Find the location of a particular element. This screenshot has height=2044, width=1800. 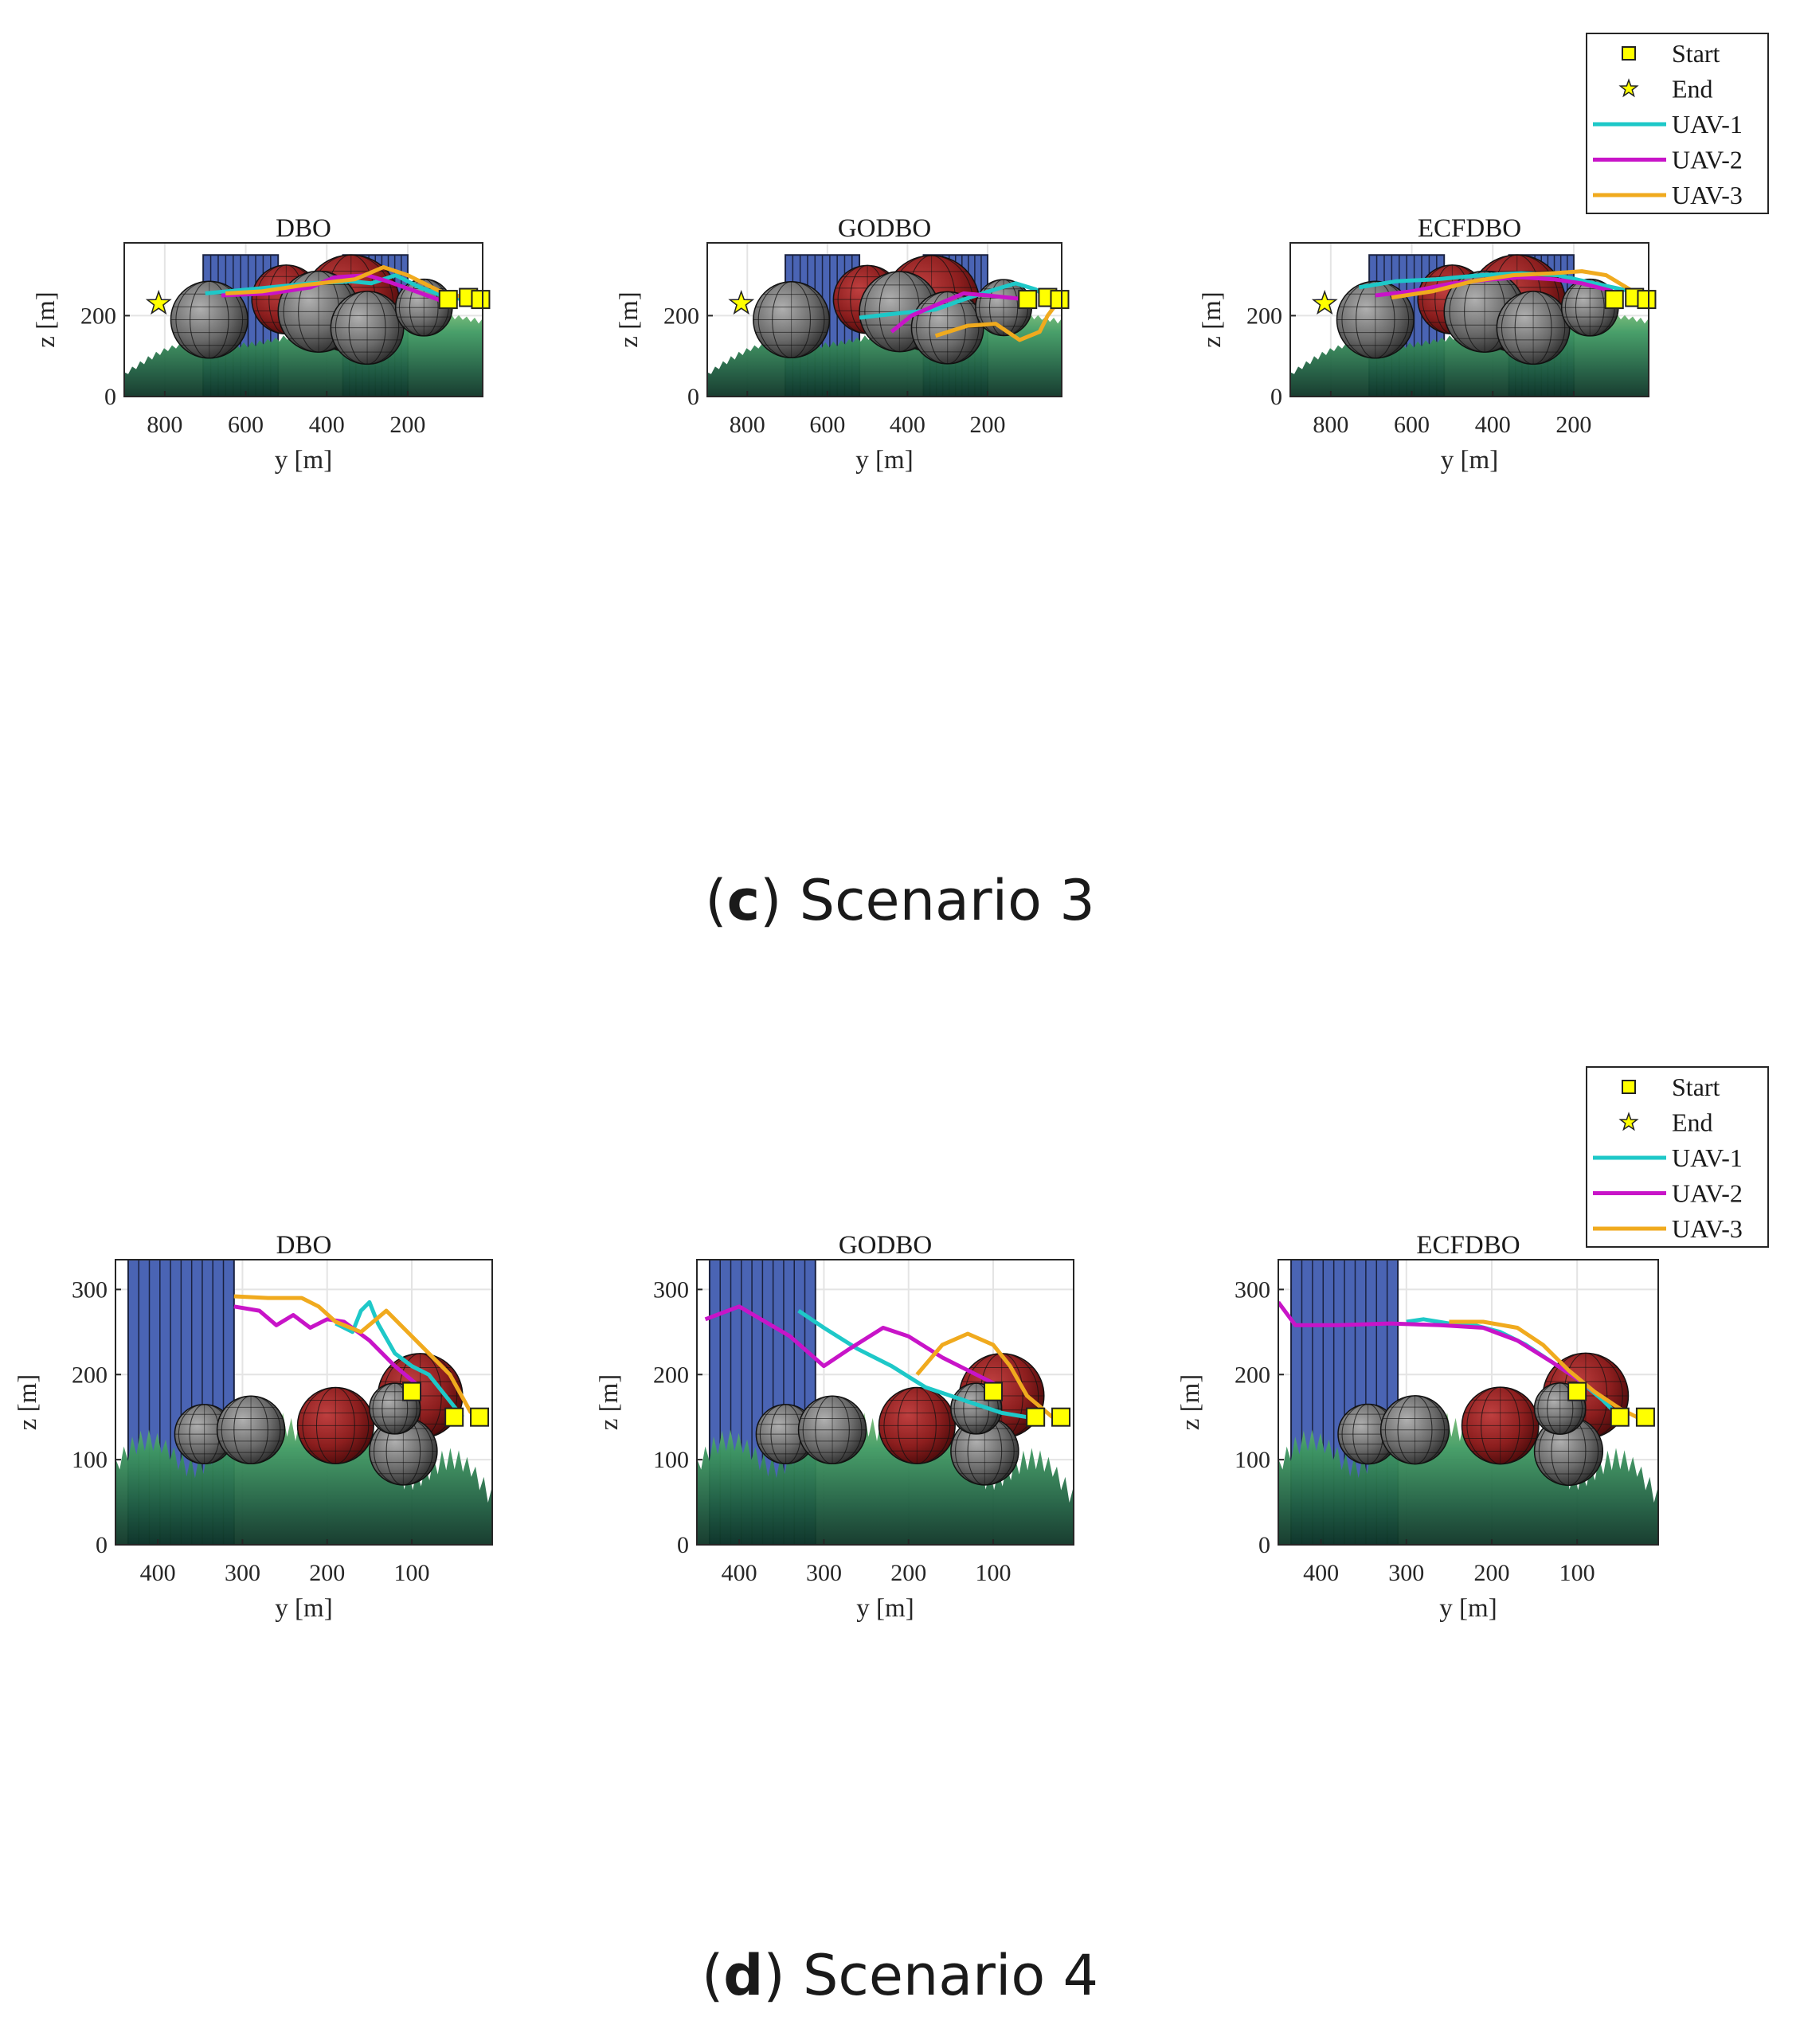

threat-sphere-red is located at coordinates (1500, 1425).